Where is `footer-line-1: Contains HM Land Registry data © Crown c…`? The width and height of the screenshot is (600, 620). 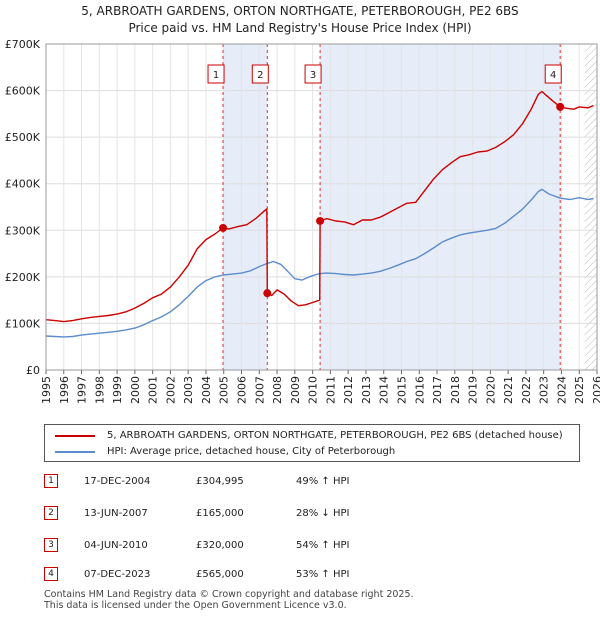
footer-line-1: Contains HM Land Registry data © Crown c… is located at coordinates (229, 594).